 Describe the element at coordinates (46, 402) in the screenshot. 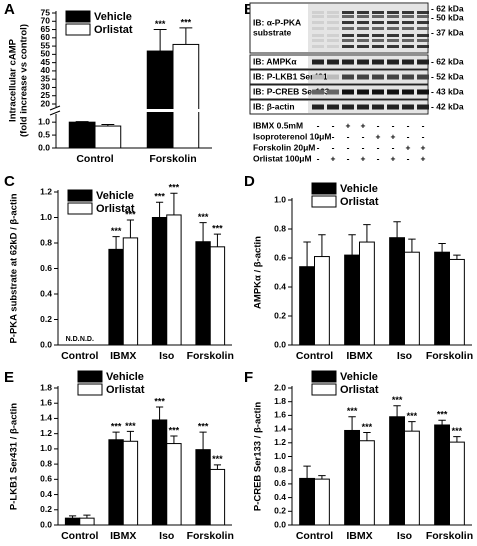

I see `y-tick-label: 1.6` at that location.